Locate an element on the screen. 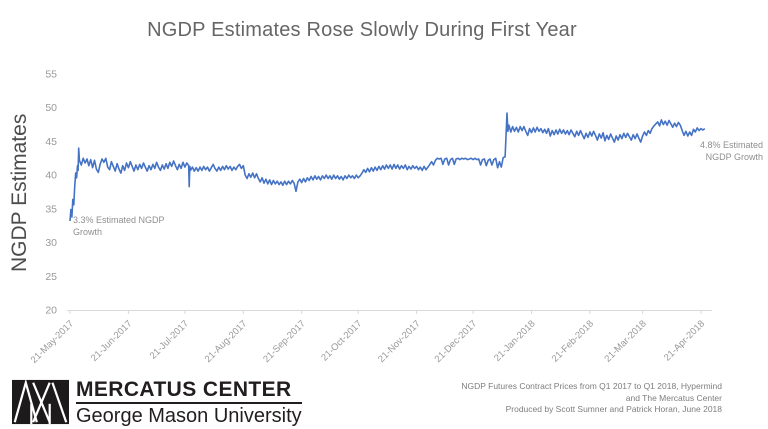 The width and height of the screenshot is (768, 429). y-tick-label: 20 is located at coordinates (51, 311).